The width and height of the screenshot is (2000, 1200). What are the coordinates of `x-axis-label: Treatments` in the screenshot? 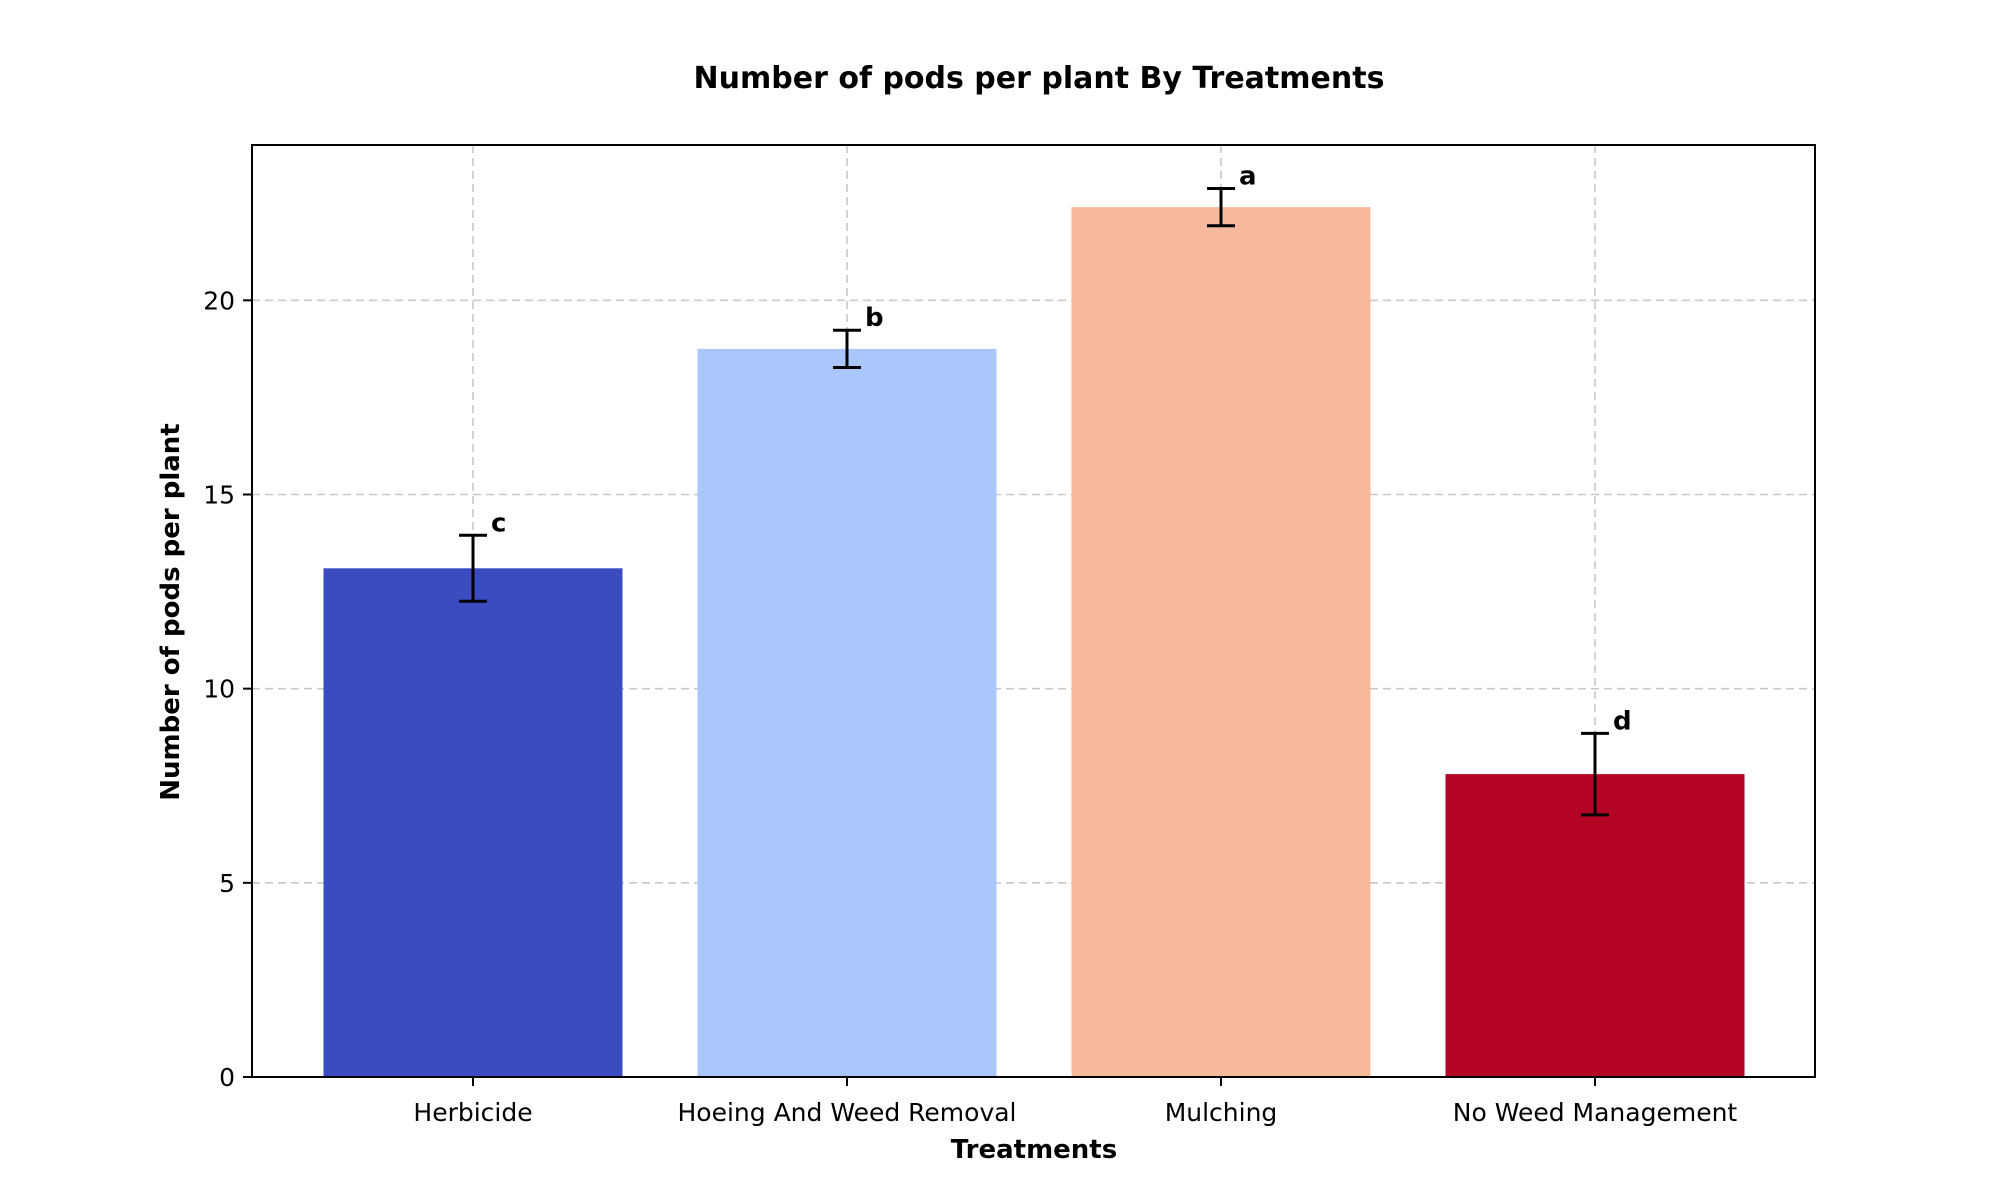 It's located at (1034, 1150).